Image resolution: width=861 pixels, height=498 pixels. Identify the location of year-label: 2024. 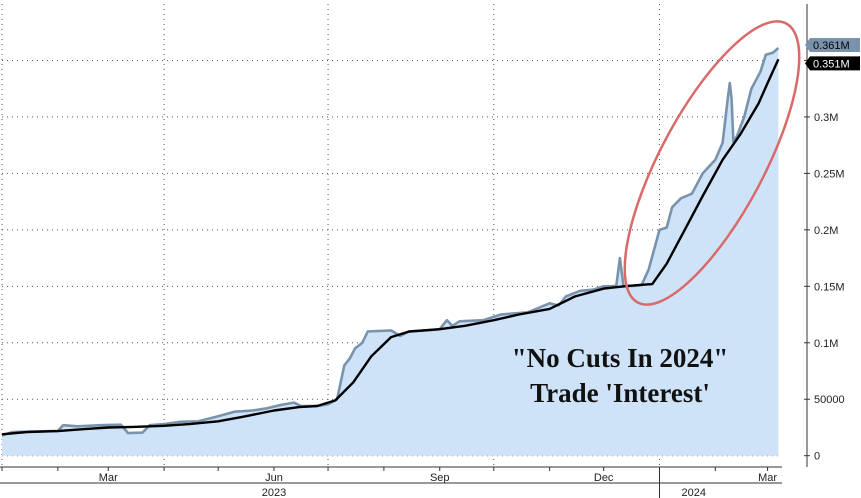
(693, 492).